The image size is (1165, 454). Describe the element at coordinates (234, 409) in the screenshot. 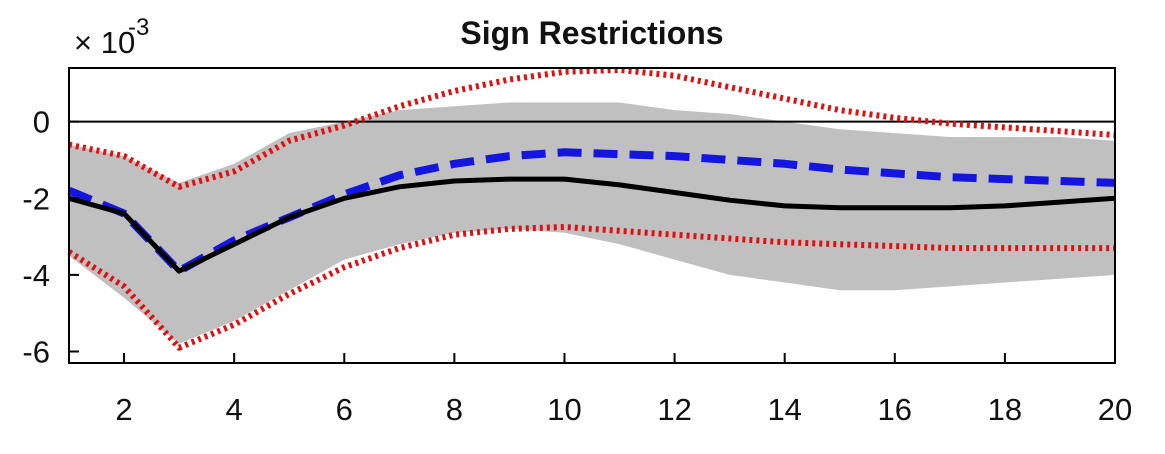

I see `x-tick-label: 4` at that location.